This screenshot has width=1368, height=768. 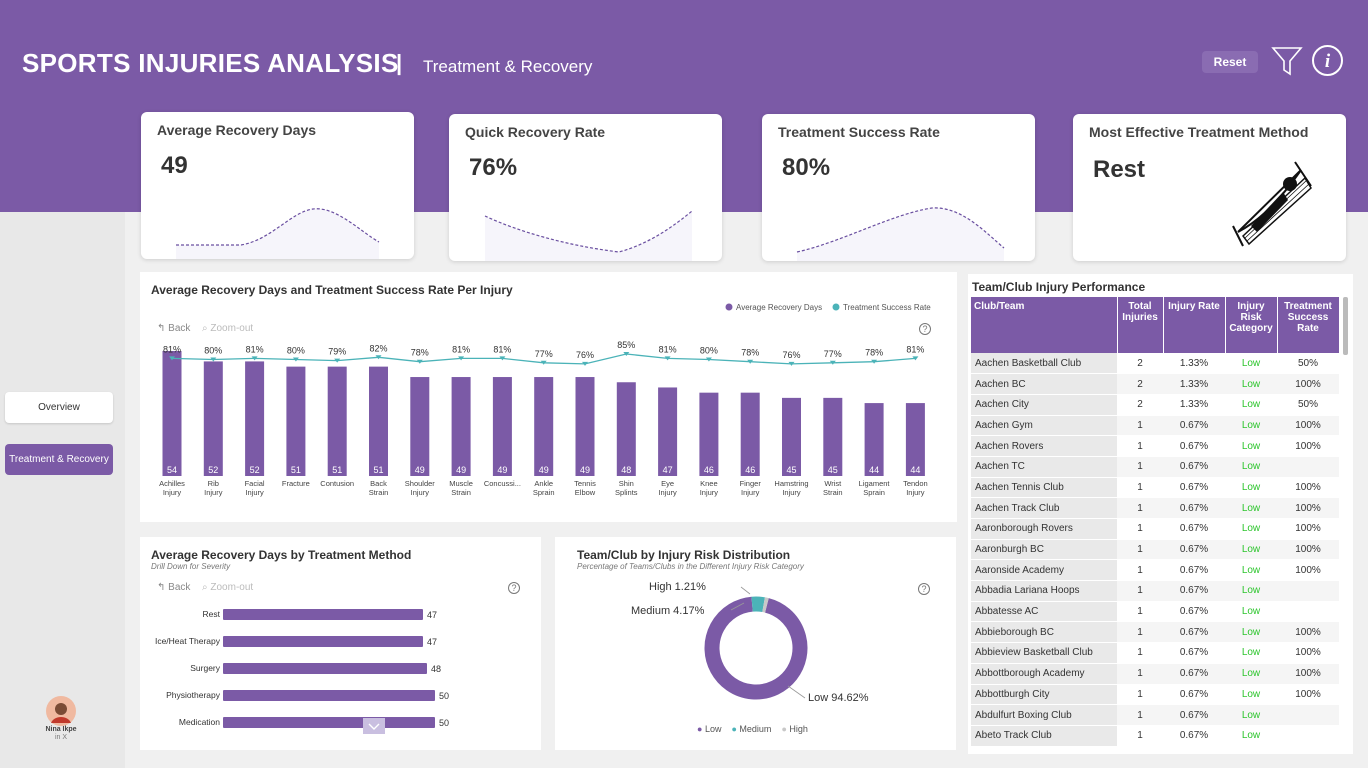 What do you see at coordinates (1287, 61) in the screenshot?
I see `filter-icon` at bounding box center [1287, 61].